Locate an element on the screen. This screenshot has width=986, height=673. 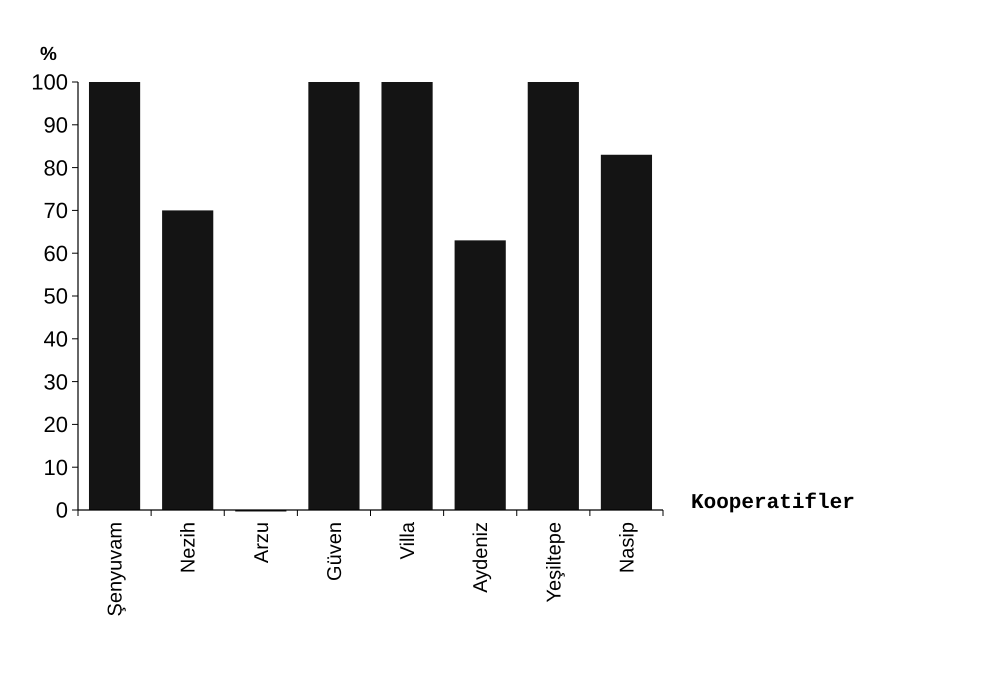
y-axis-title: % is located at coordinates (48, 54).